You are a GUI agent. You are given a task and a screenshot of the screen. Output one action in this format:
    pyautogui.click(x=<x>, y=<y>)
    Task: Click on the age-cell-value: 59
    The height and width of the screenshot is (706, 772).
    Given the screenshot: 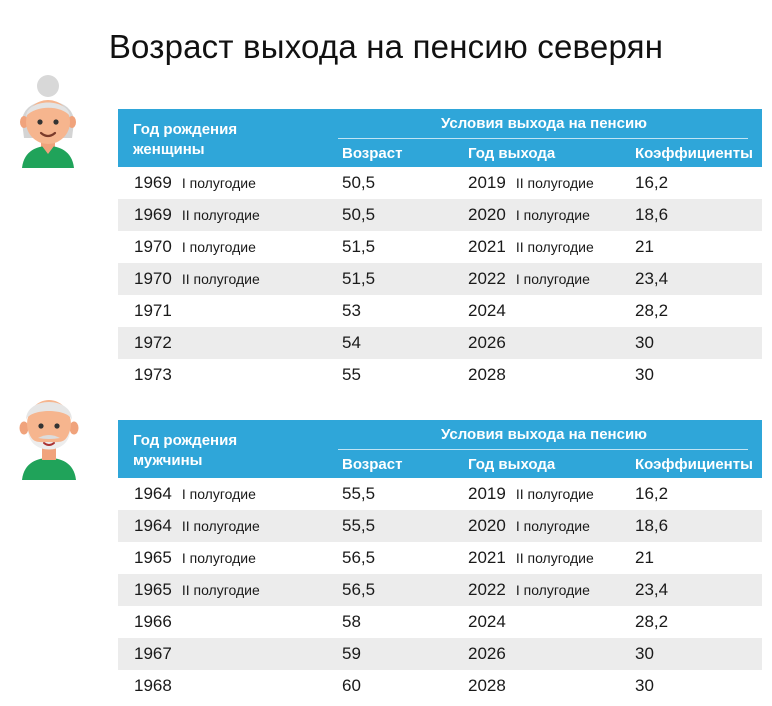 What is the action you would take?
    pyautogui.click(x=351, y=653)
    